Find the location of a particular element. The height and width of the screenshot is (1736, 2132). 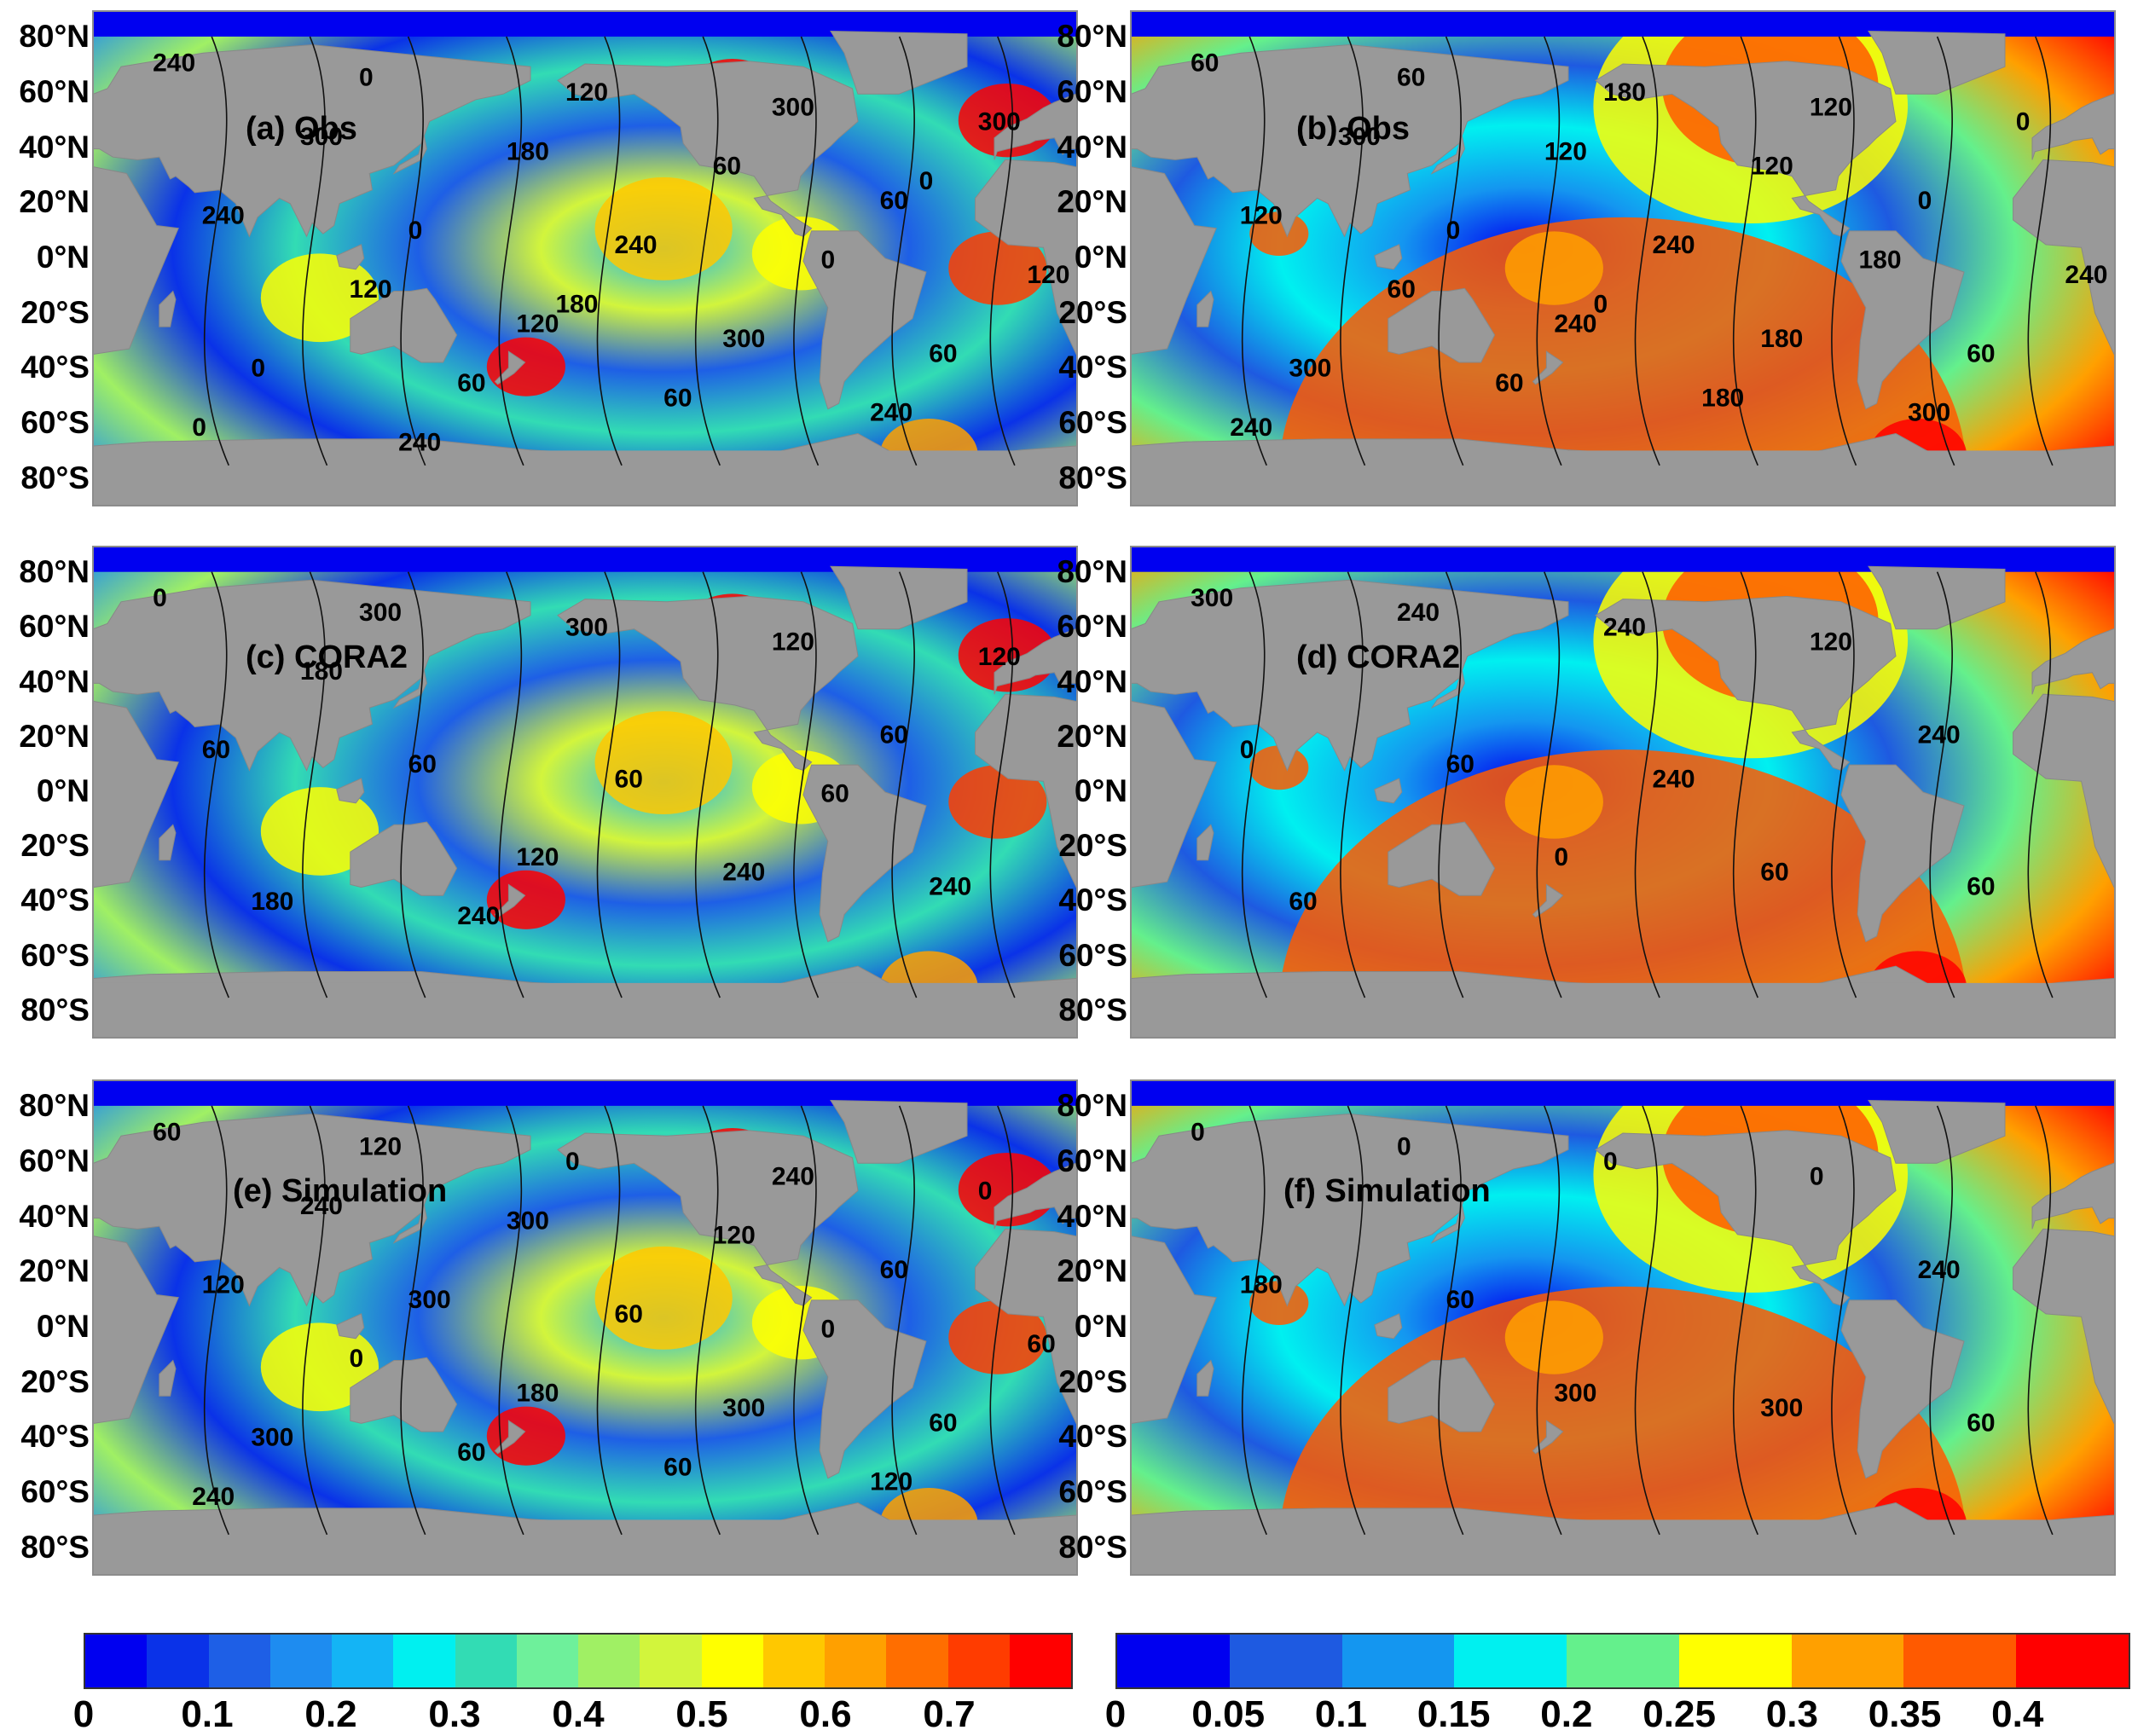

colorbar-tick-label: 0.7 is located at coordinates (950, 1714).